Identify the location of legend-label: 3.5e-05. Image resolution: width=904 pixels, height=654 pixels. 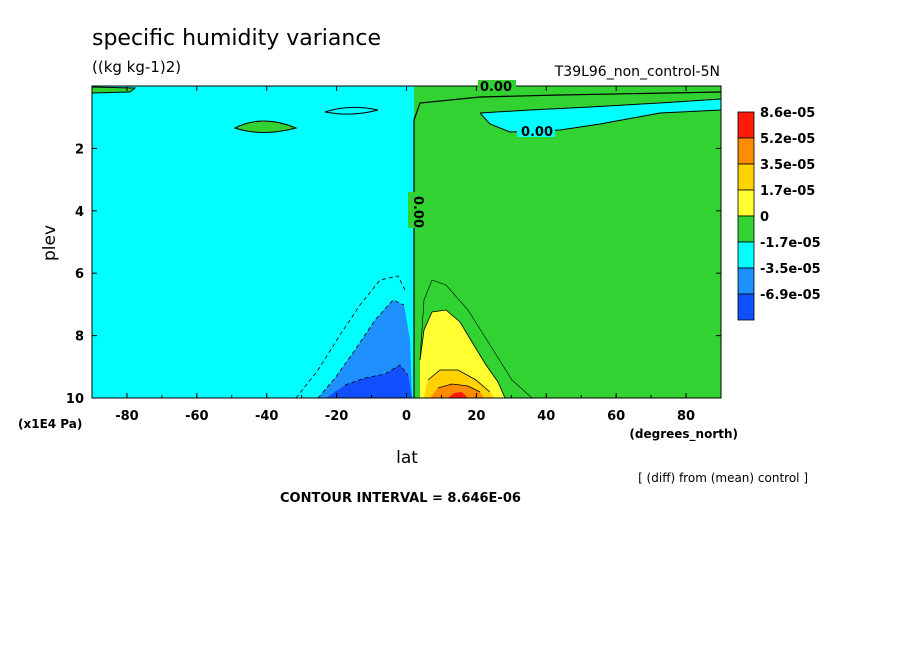
(787, 165).